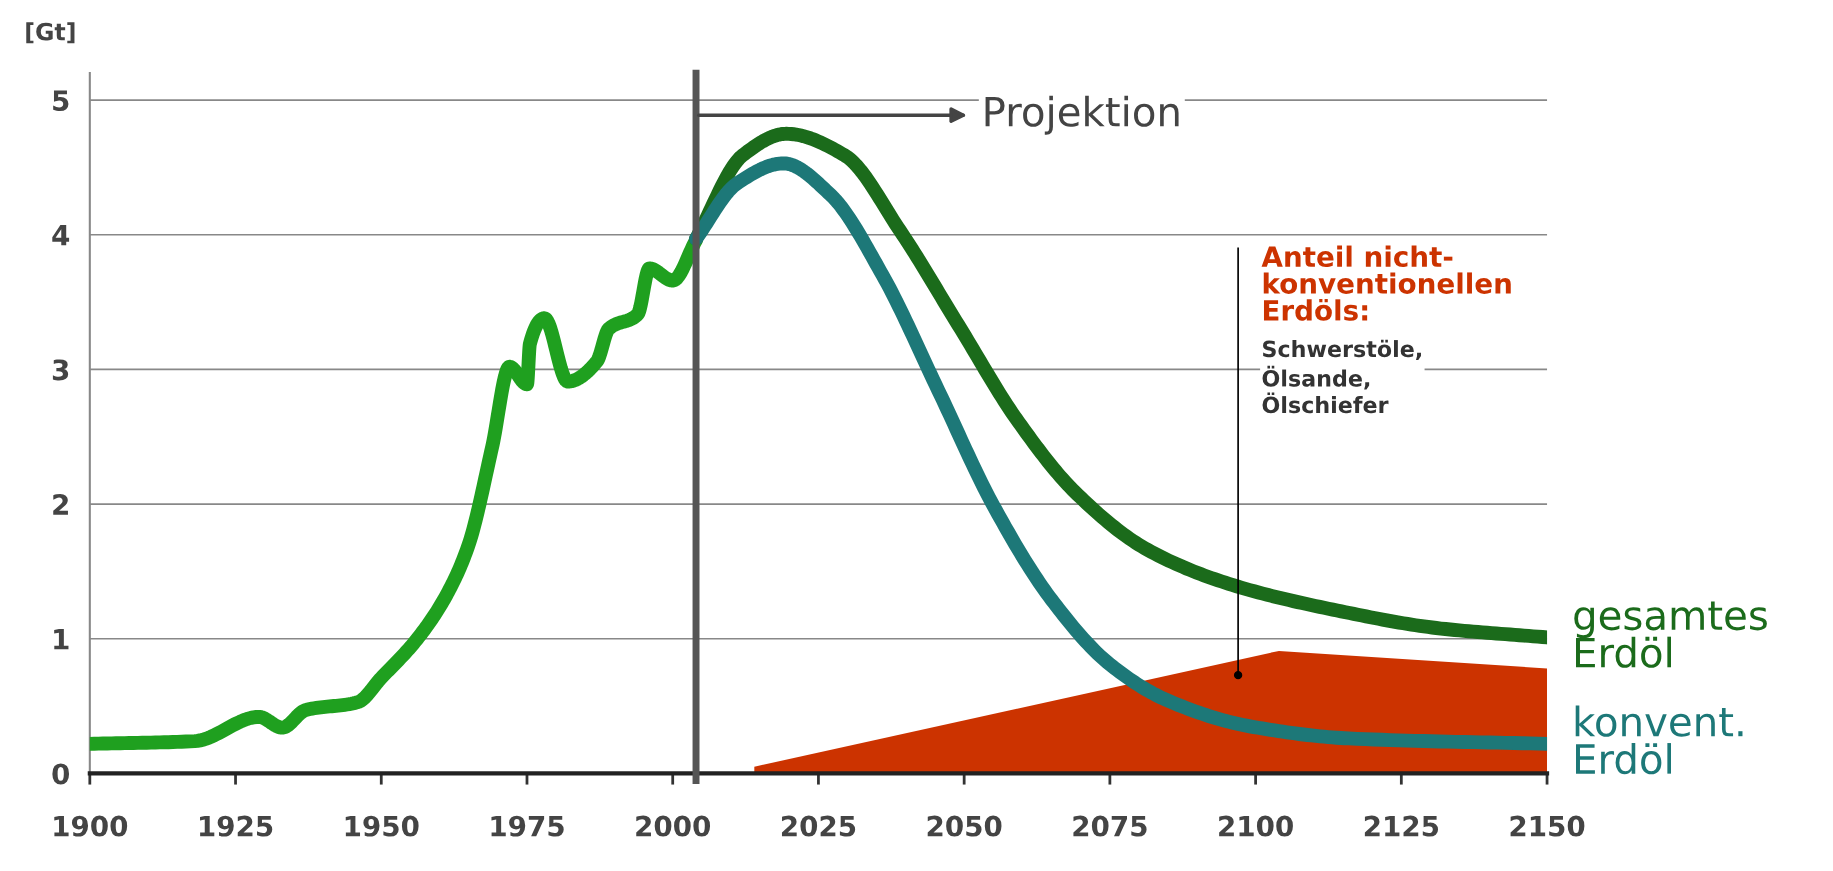 The height and width of the screenshot is (871, 1833). What do you see at coordinates (1386, 283) in the screenshot?
I see `annotation: Anteil nicht- konventionellen Erdöls:` at bounding box center [1386, 283].